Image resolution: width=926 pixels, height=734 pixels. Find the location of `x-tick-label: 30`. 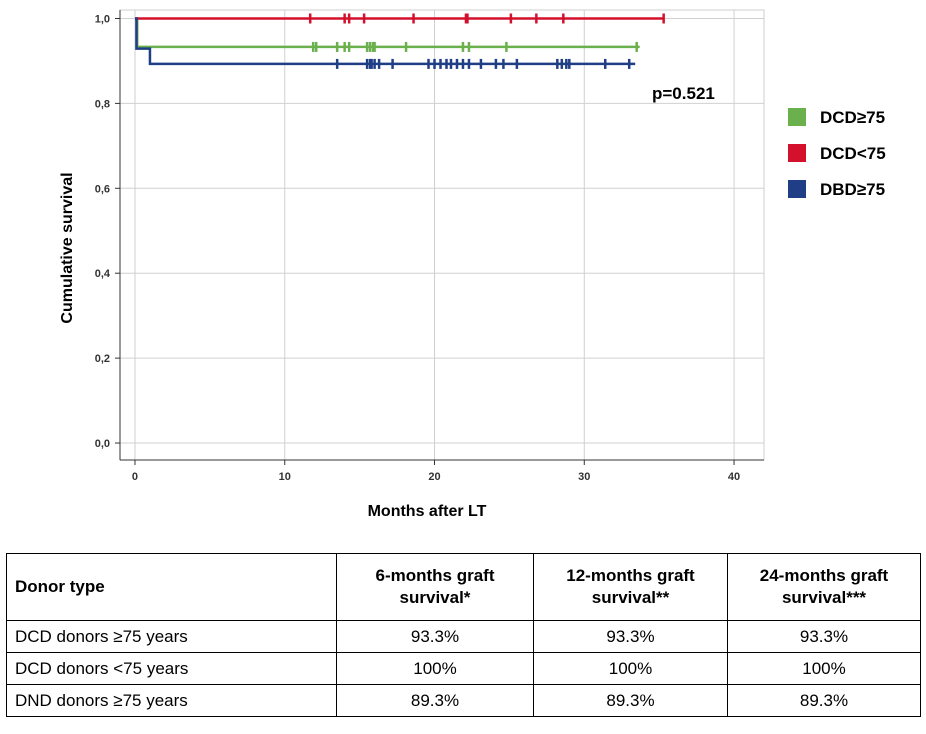

x-tick-label: 30 is located at coordinates (584, 477).